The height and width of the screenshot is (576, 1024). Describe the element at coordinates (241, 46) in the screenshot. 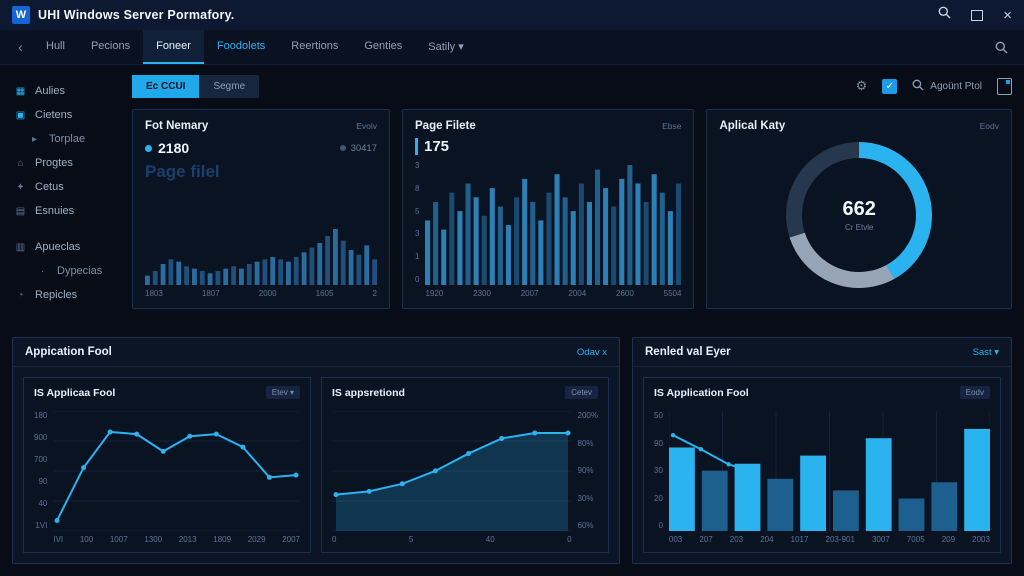

I see `tab-foodolets: Foodolets` at that location.